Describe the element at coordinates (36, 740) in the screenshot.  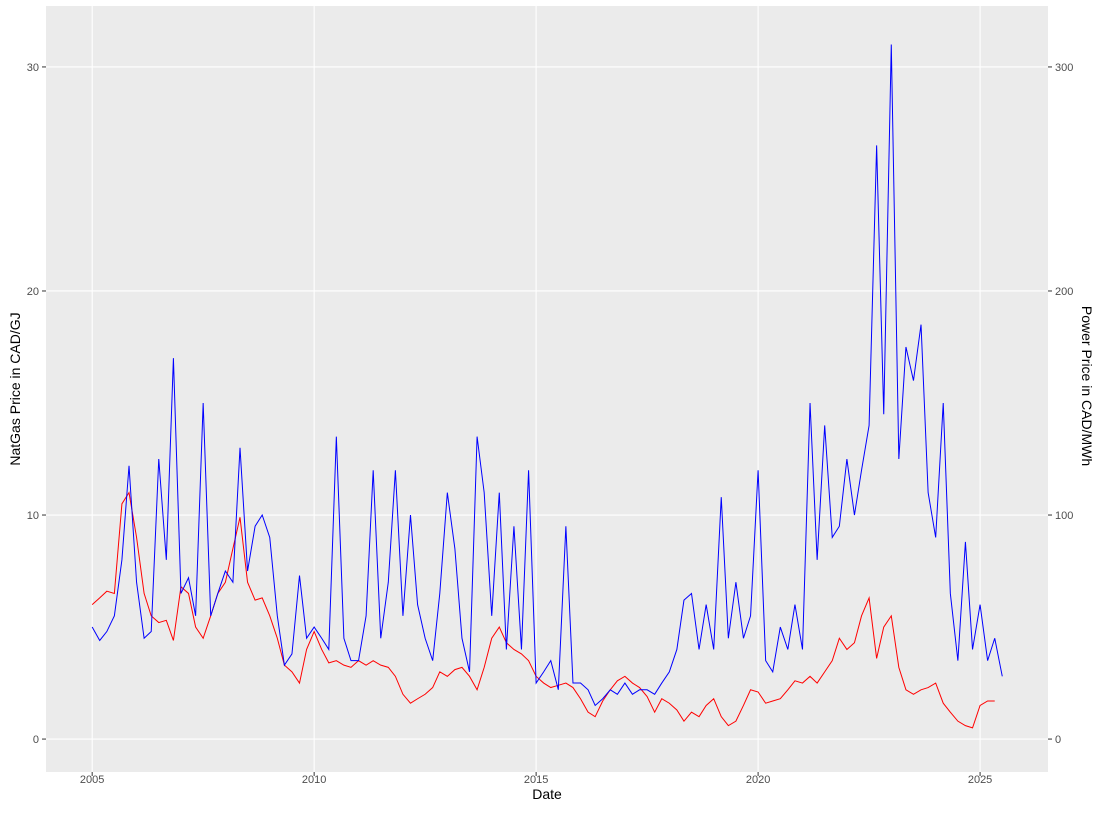
I see `y-tick-label: 0` at that location.